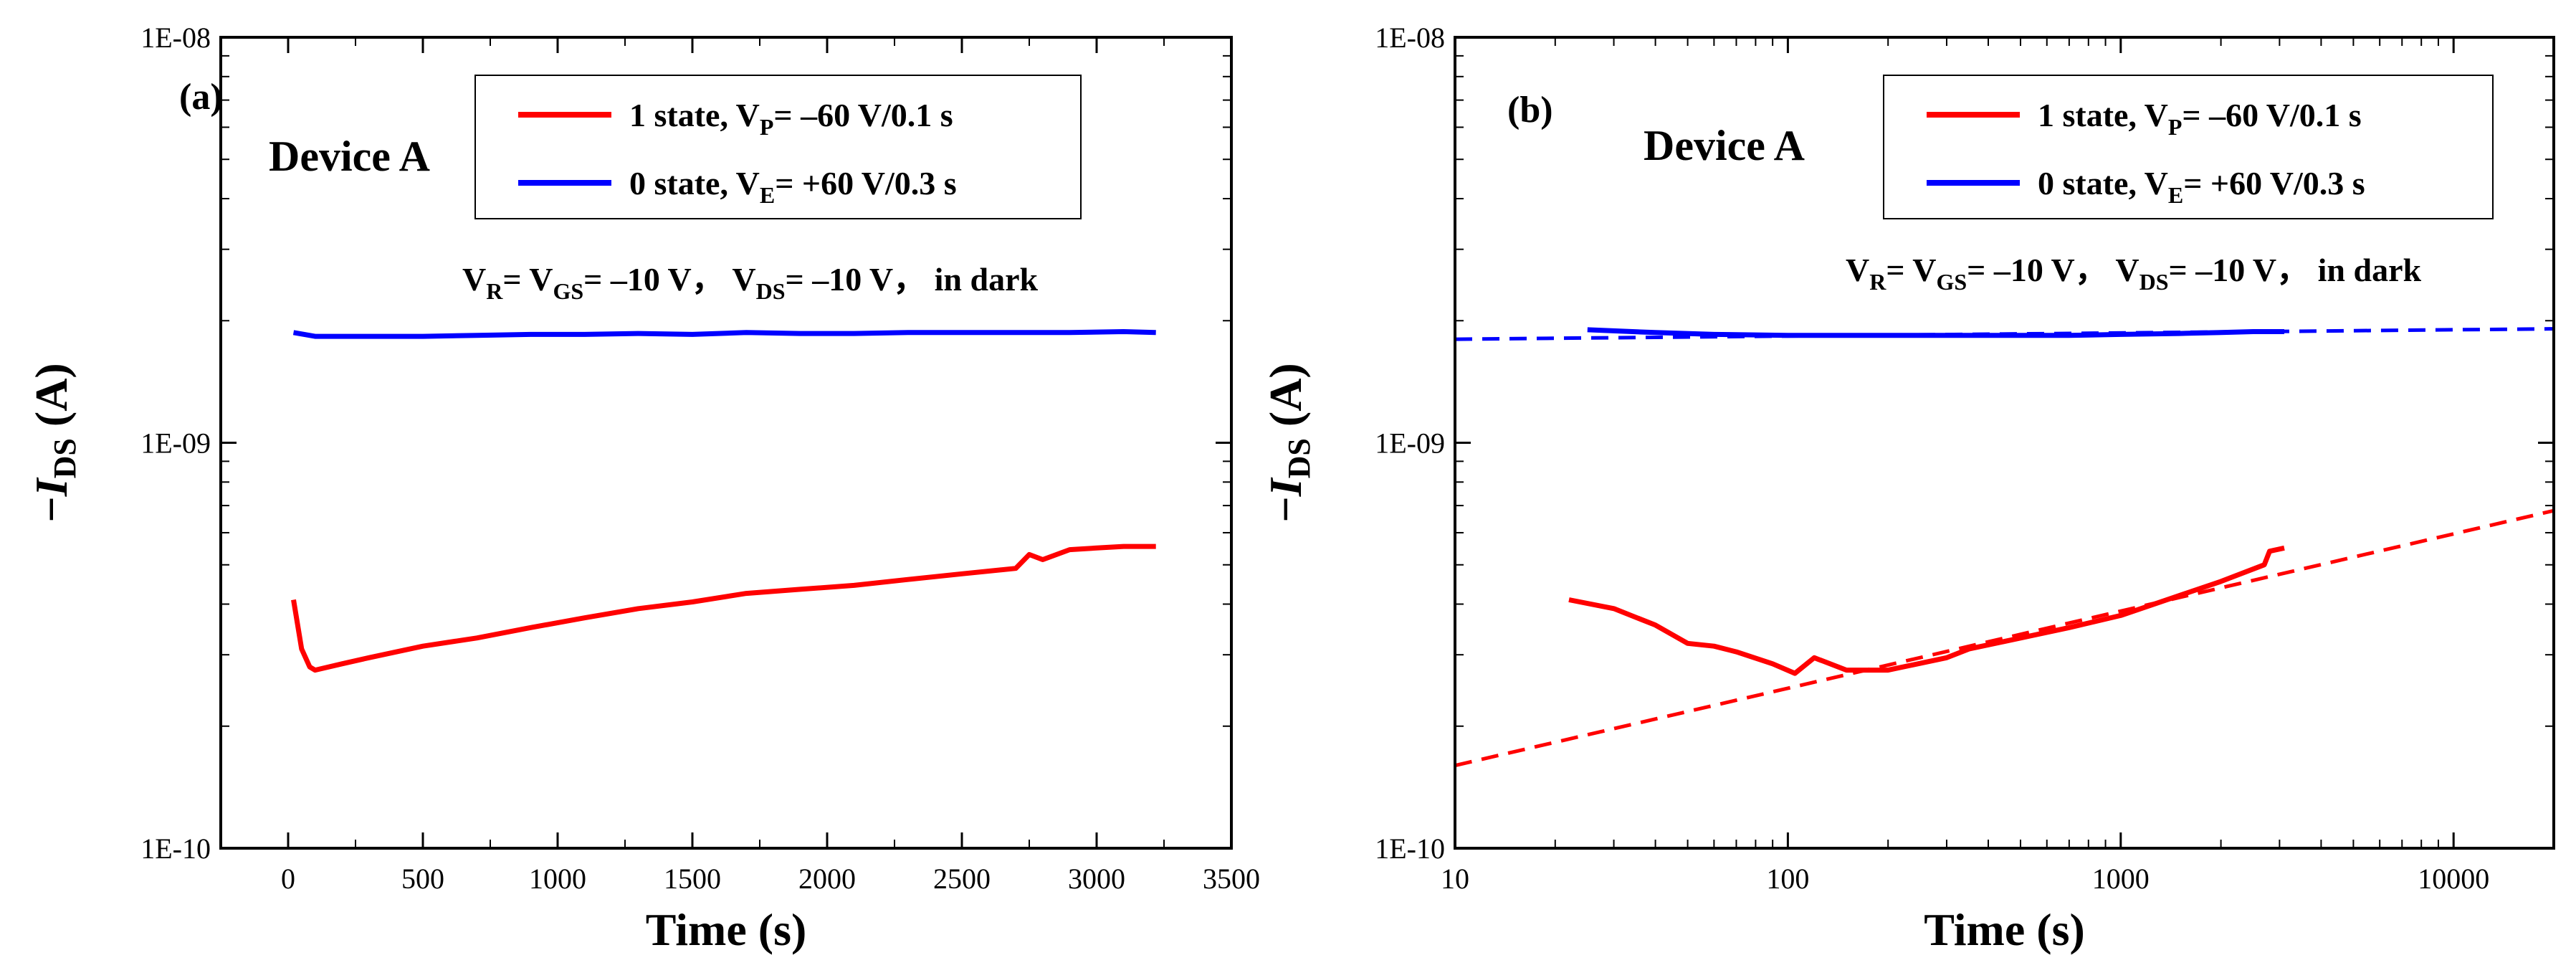  What do you see at coordinates (1096, 879) in the screenshot?
I see `x-tick-label: 3000` at bounding box center [1096, 879].